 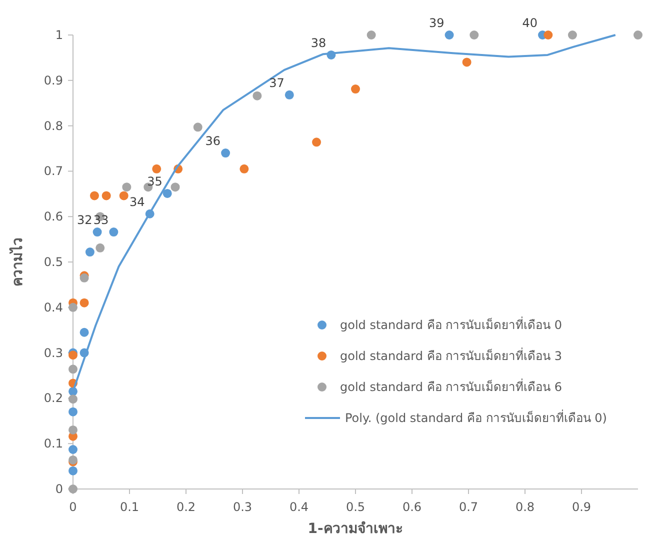 I want to click on x-tick-label: 0.9, so click(x=582, y=507).